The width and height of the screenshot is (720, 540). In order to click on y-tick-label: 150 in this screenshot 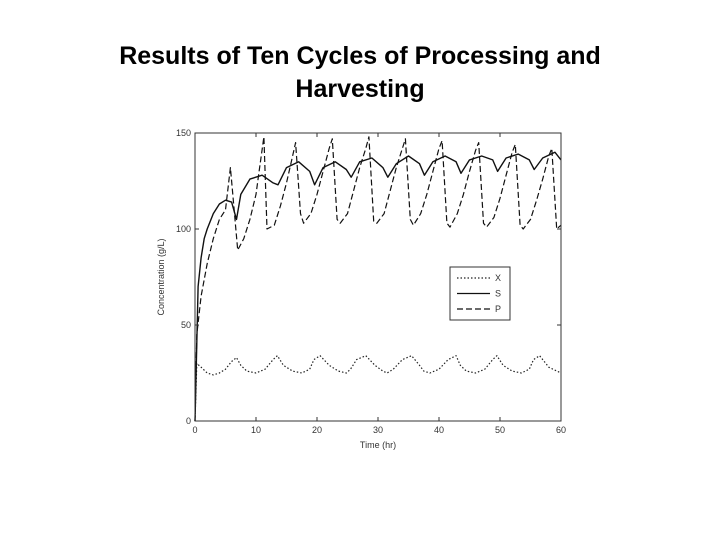, I will do `click(183, 133)`.